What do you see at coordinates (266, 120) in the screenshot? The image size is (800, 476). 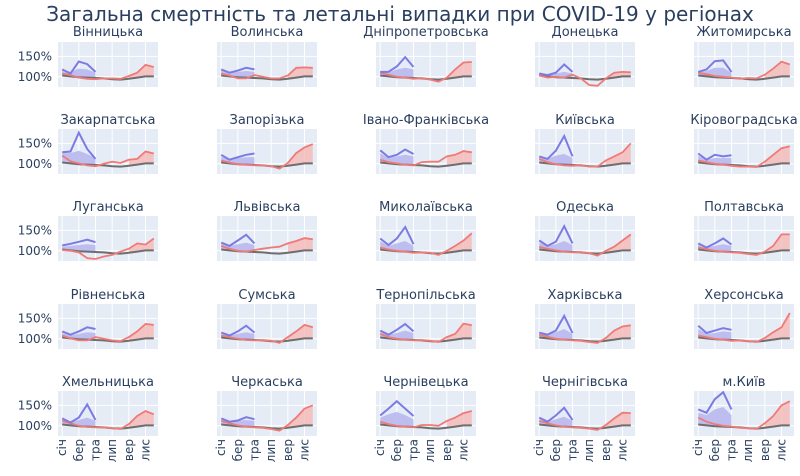 I see `subplot-title: Запорізька` at bounding box center [266, 120].